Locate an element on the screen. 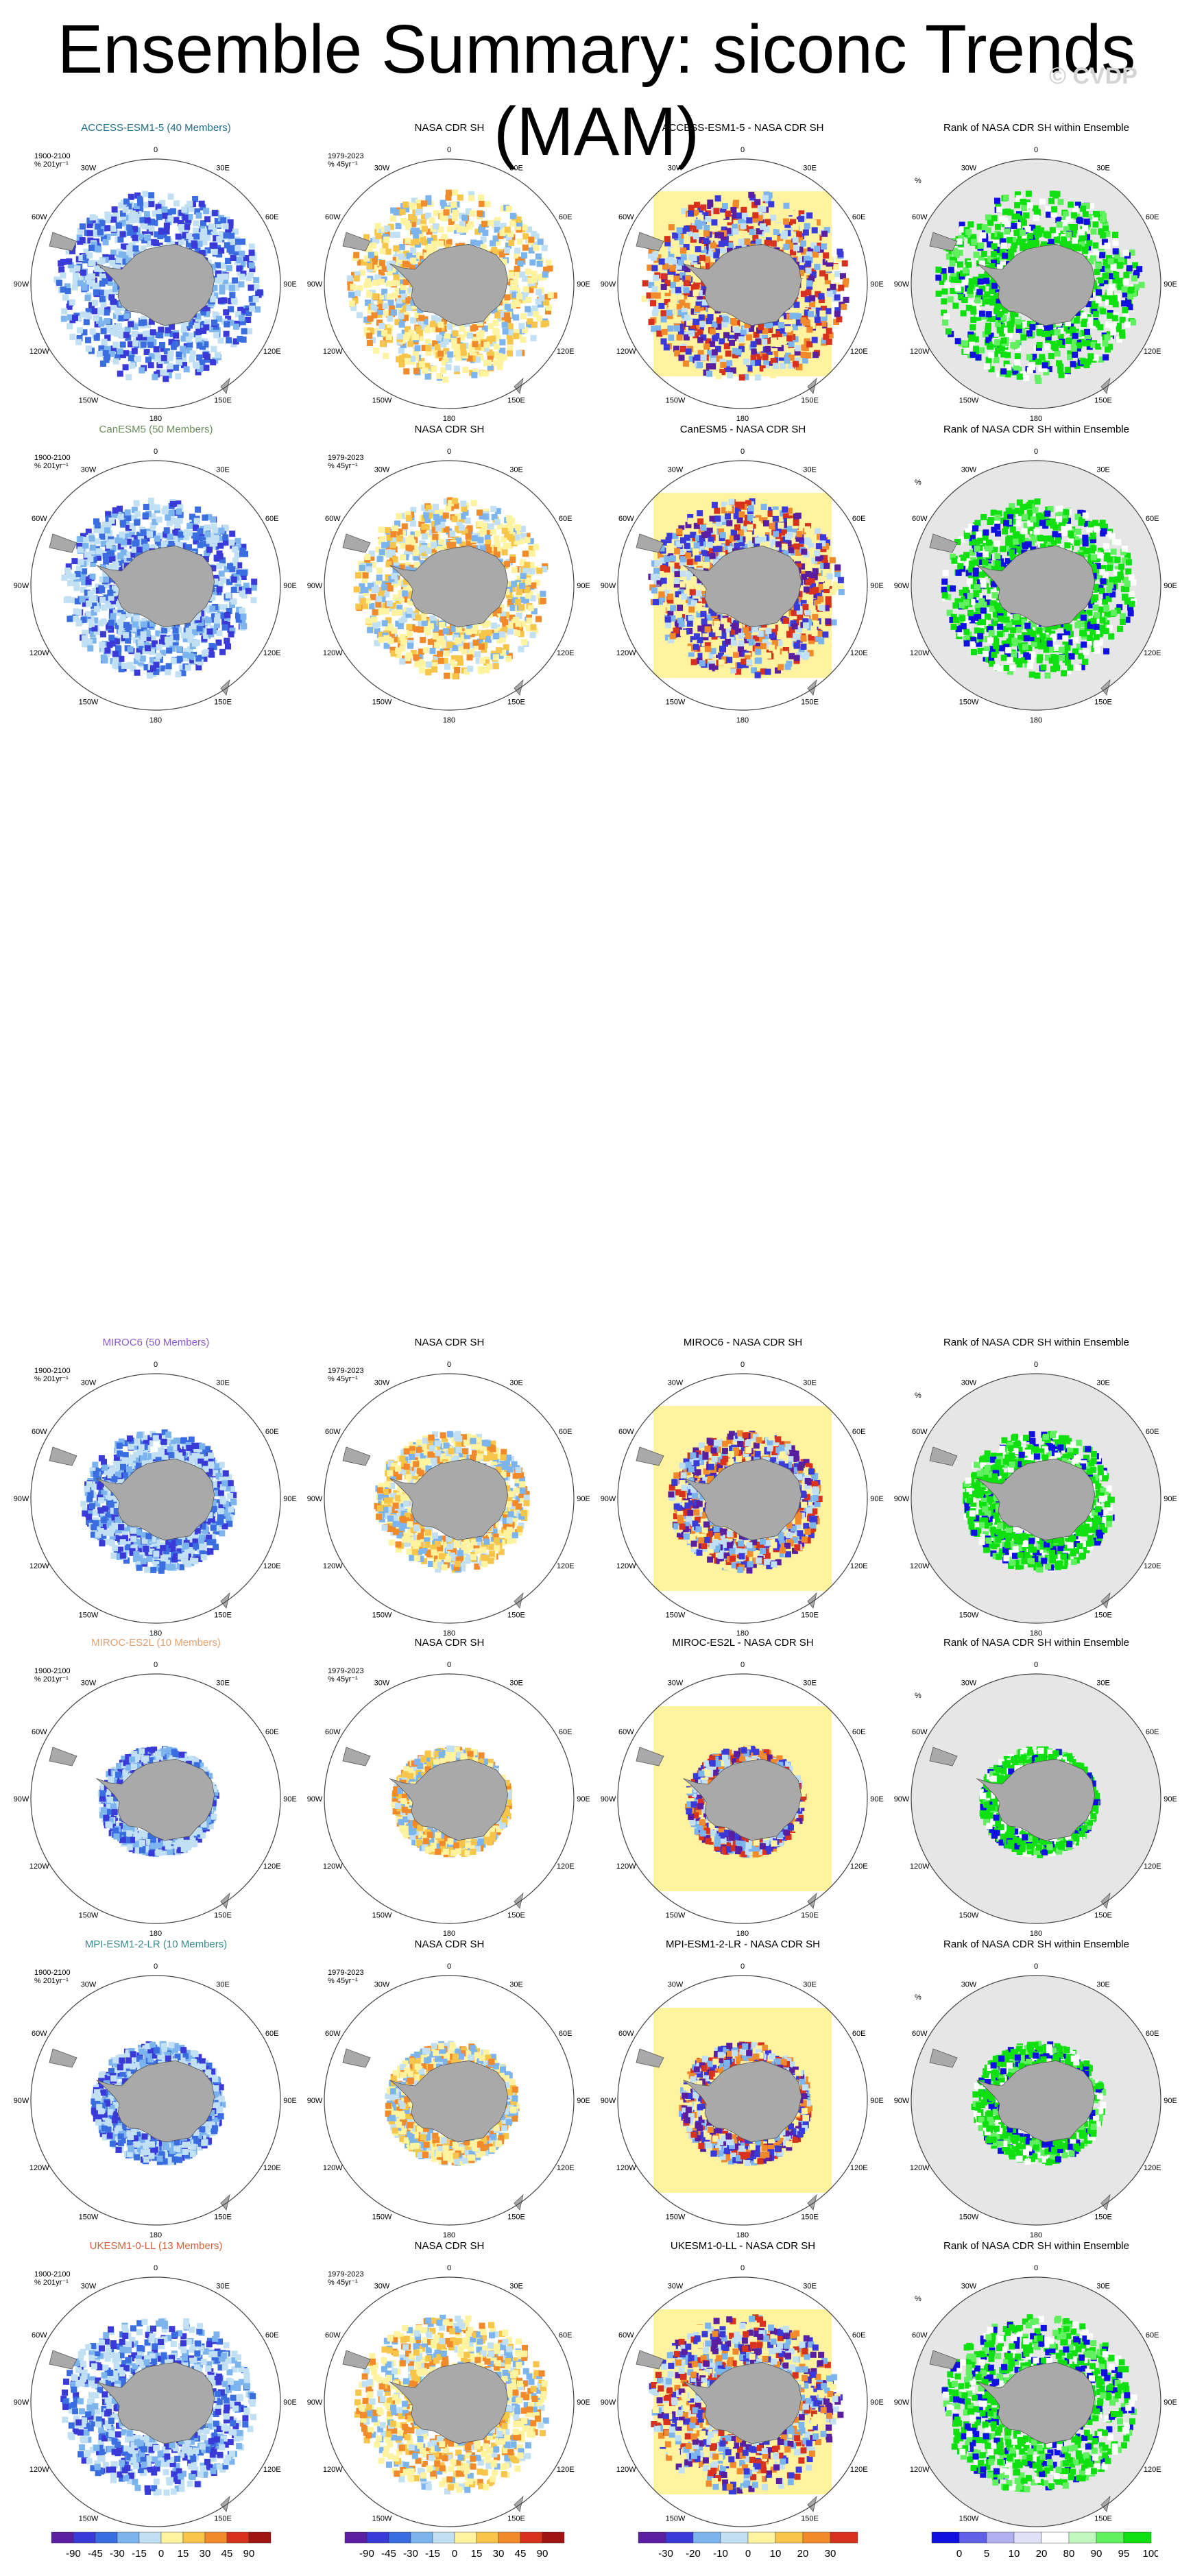  colorbar-tick-label: 95 is located at coordinates (1124, 2554).